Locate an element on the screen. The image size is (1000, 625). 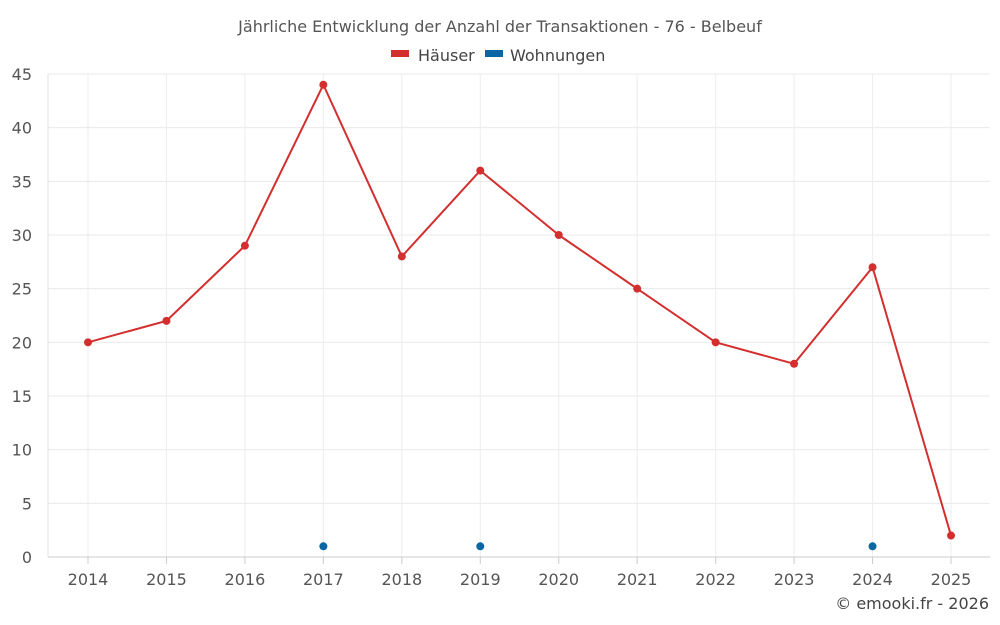
legend-item-haeuser: Häuser is located at coordinates (433, 55).